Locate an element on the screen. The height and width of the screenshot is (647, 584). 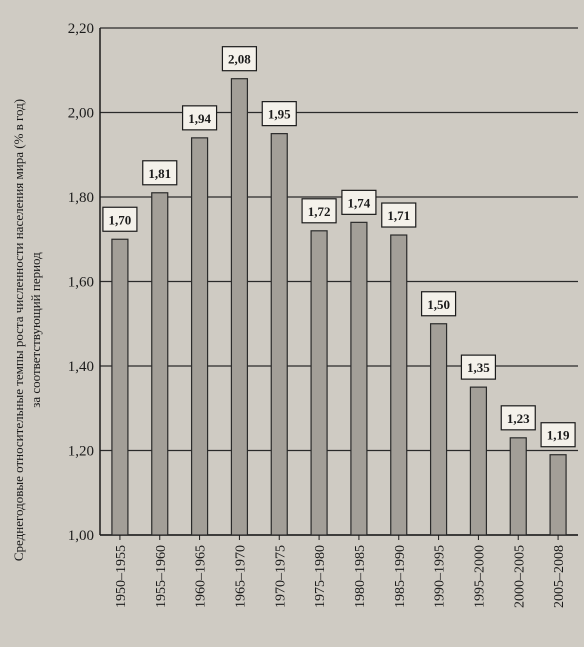
value-label: 1,72 is located at coordinates (319, 211).